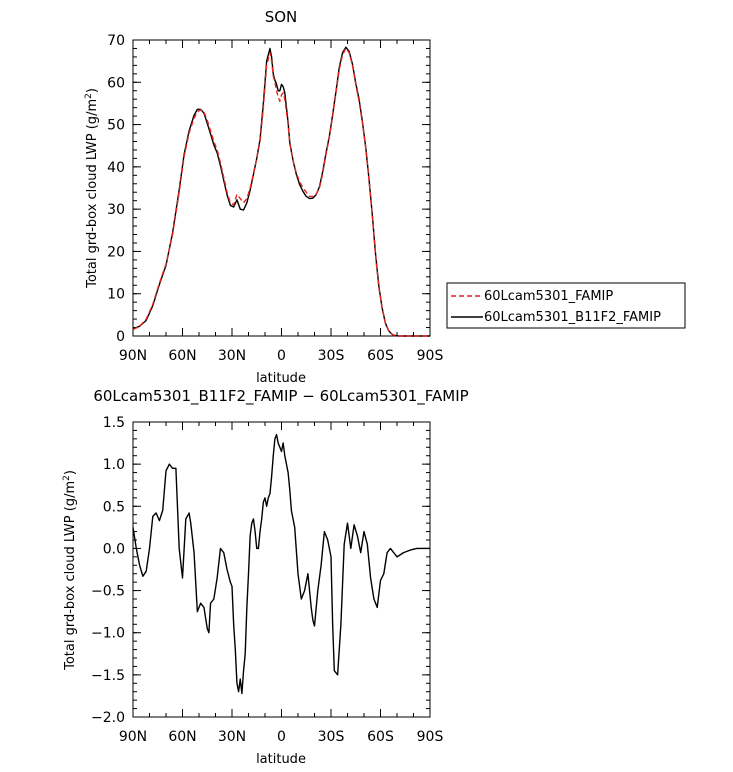 The image size is (733, 772). Describe the element at coordinates (430, 737) in the screenshot. I see `bottom-x-tick-label: 90S` at that location.